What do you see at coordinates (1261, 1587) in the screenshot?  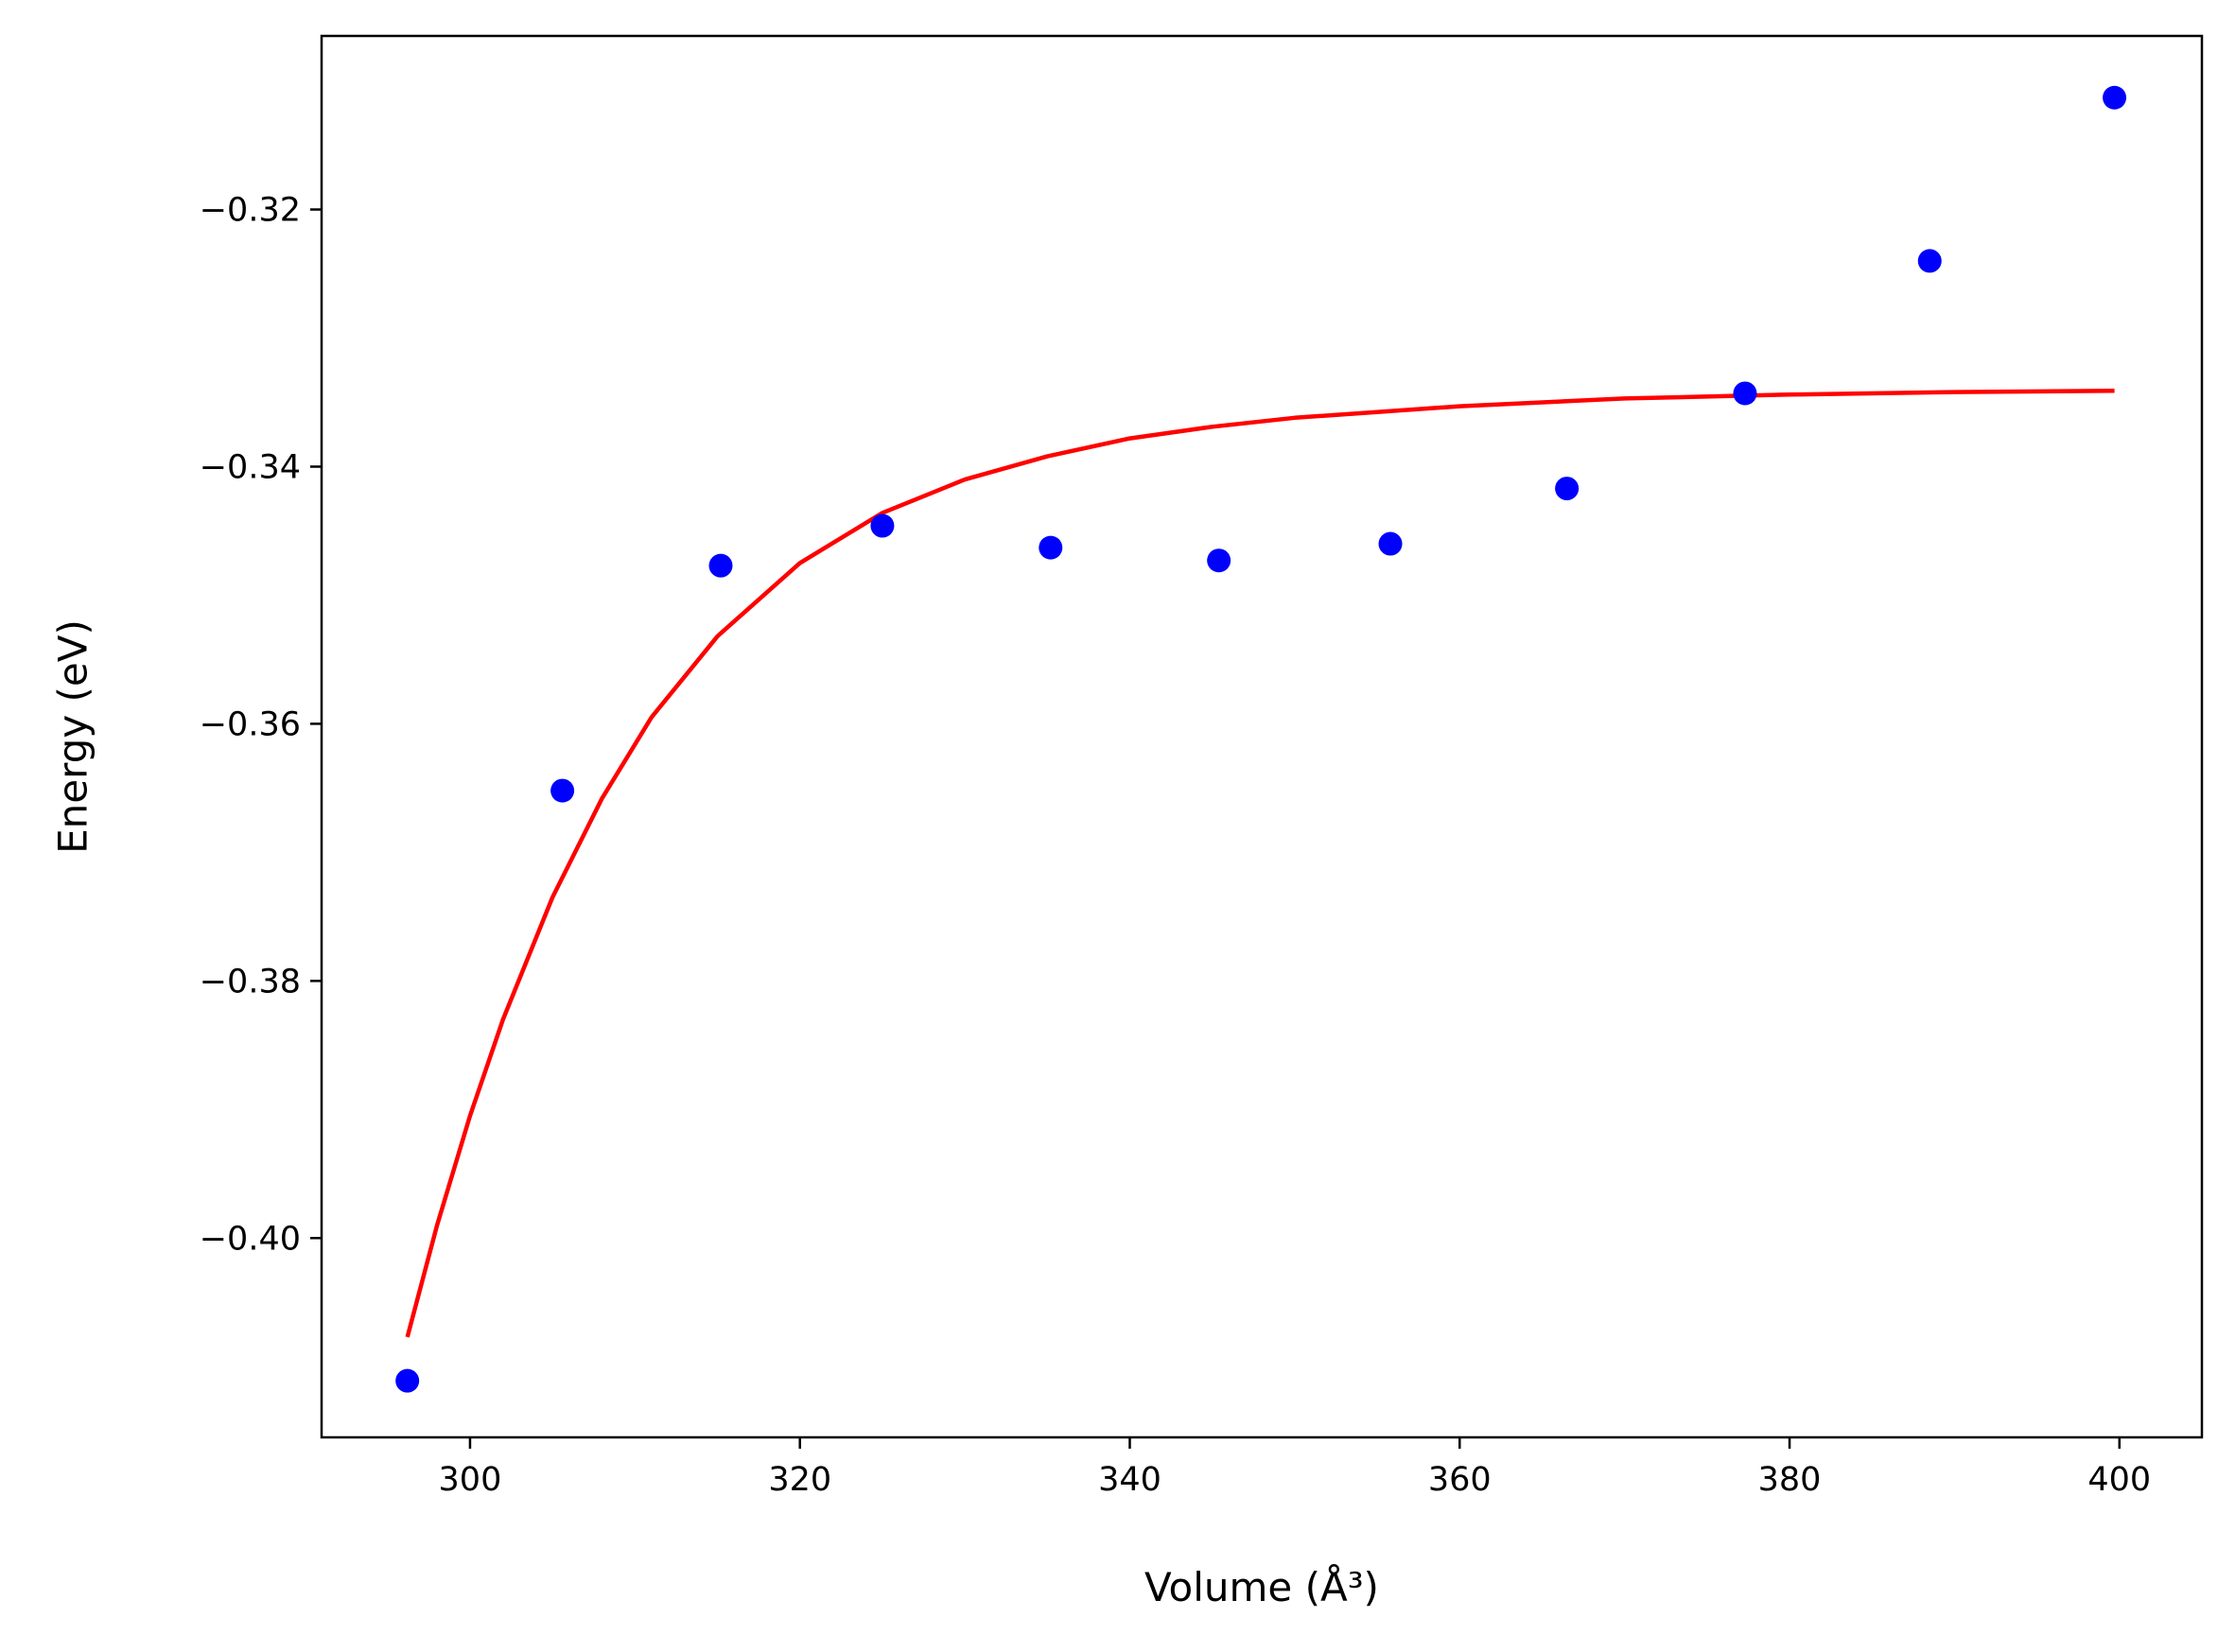 I see `x-axis-label: Volume (Å³)` at bounding box center [1261, 1587].